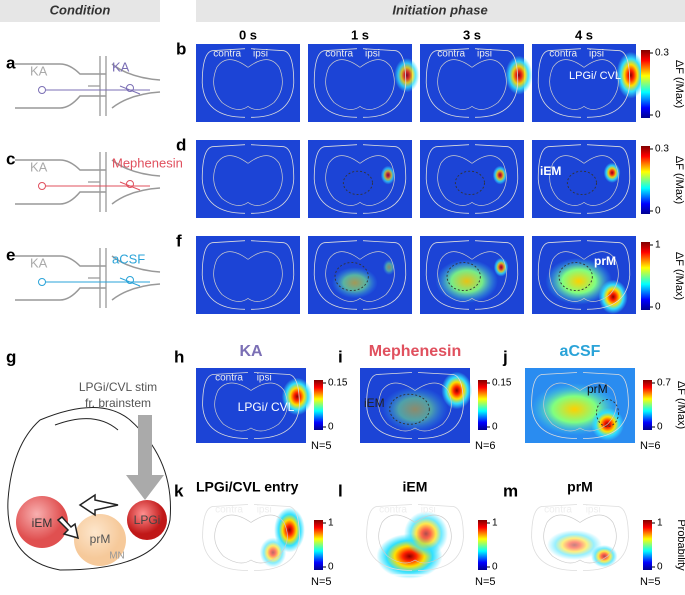  What do you see at coordinates (10, 254) in the screenshot?
I see `panel-letter: e` at bounding box center [10, 254].